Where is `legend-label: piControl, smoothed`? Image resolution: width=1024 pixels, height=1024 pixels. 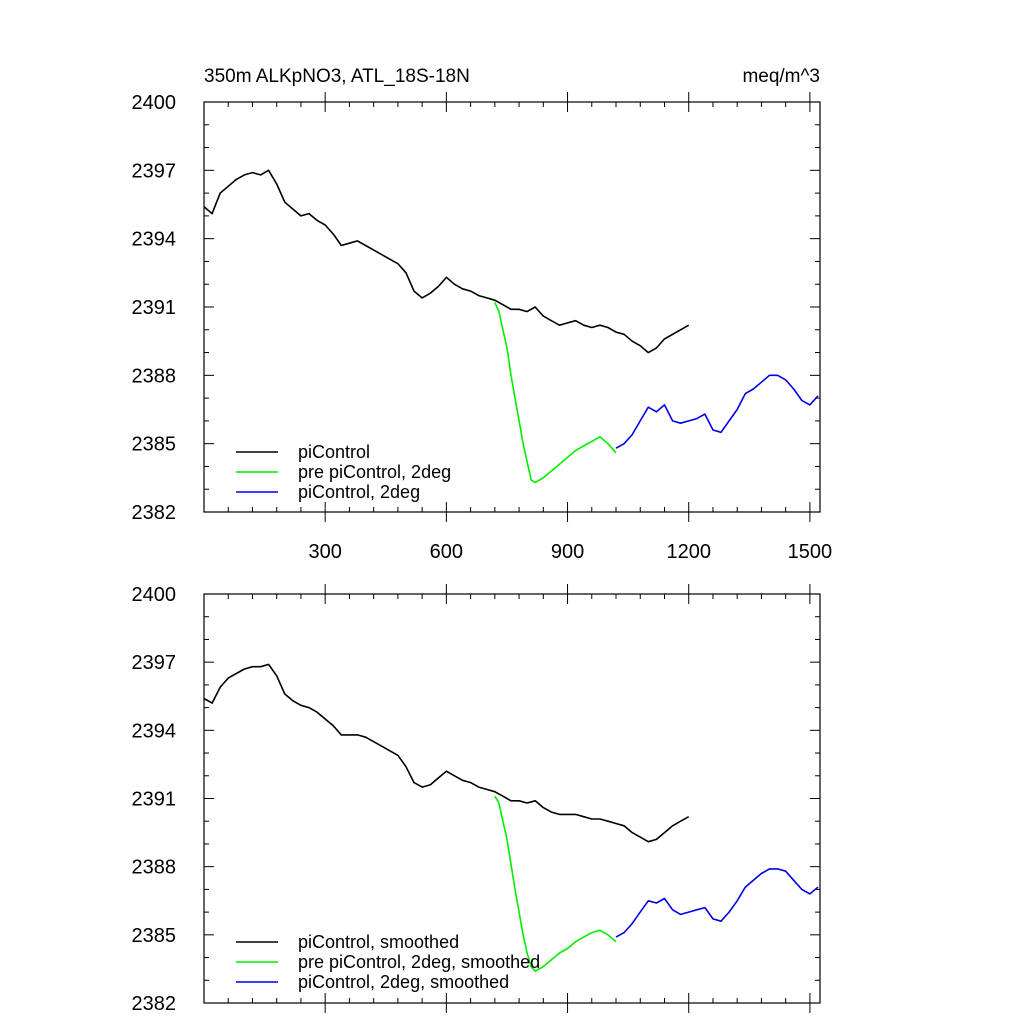
legend-label: piControl, smoothed is located at coordinates (378, 942).